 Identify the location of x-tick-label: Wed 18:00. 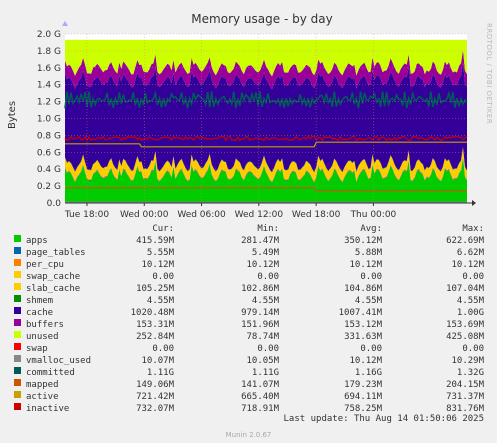
(316, 215).